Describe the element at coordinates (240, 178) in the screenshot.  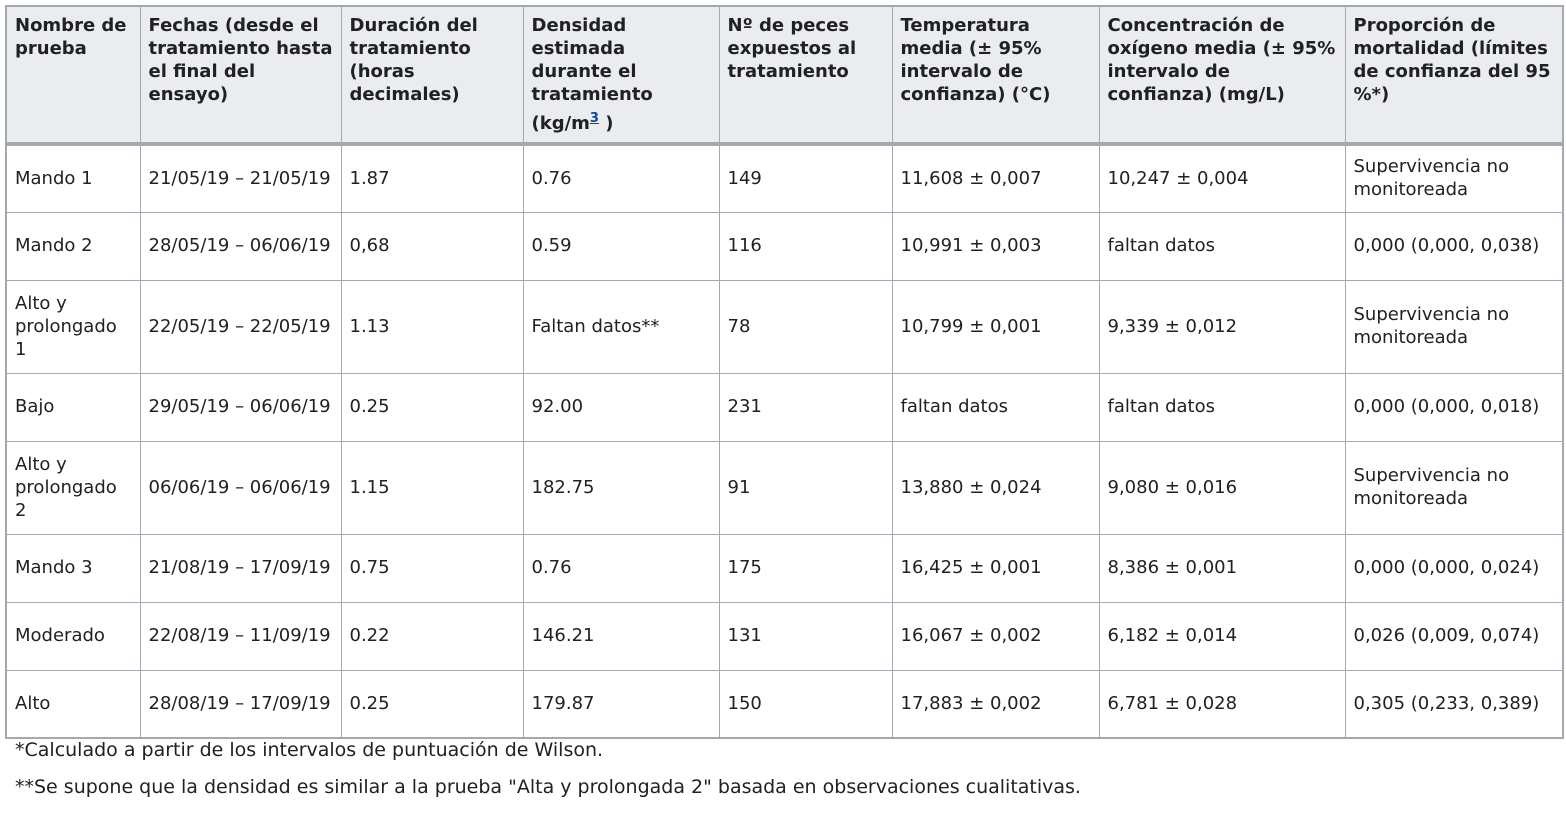
I see `cell-dates: 21/05/19 – 21/05/19` at that location.